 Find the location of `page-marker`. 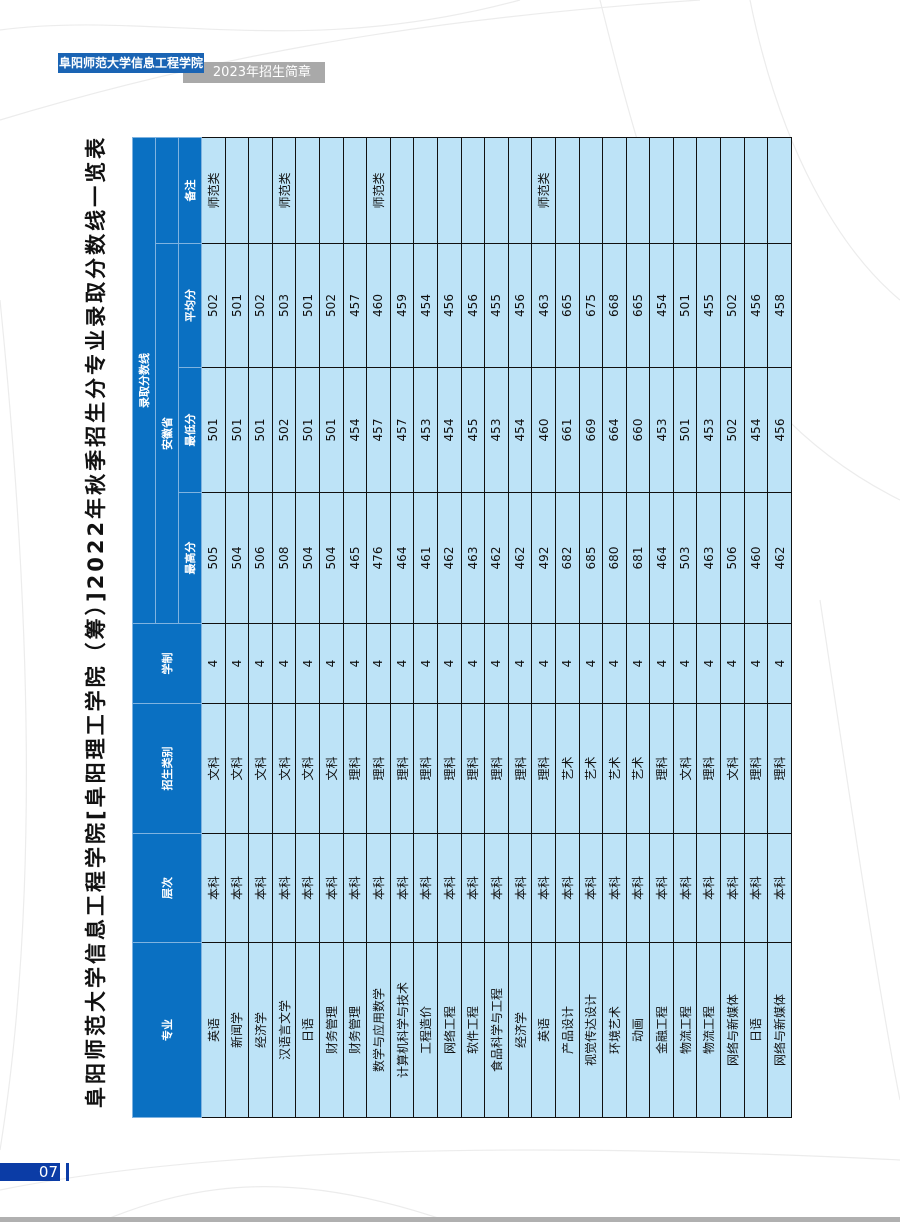

page-marker is located at coordinates (67, 1172).